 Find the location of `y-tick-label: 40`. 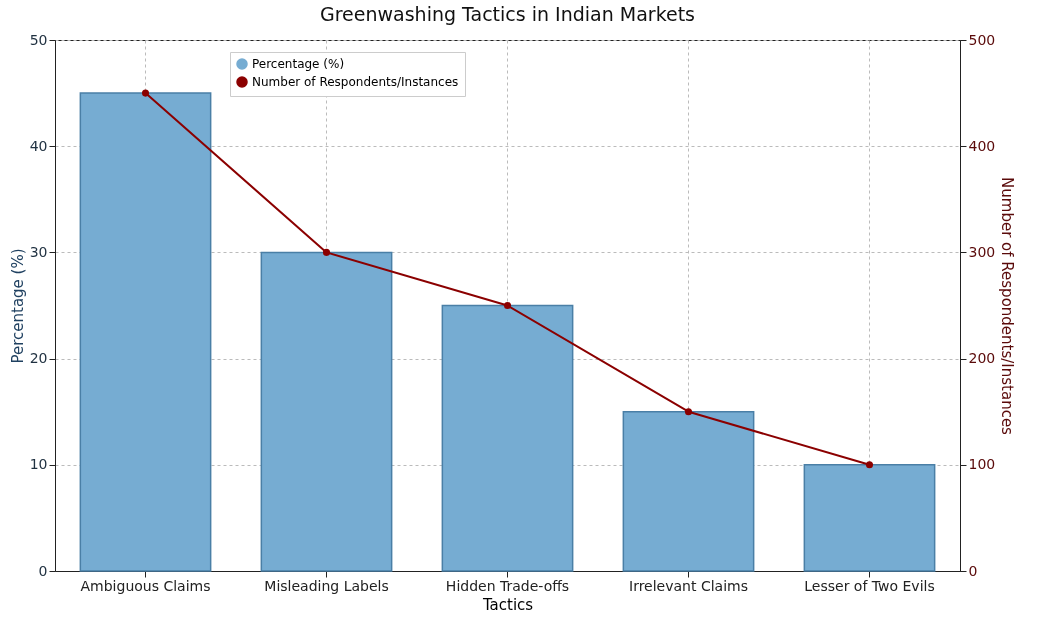

y-tick-label: 40 is located at coordinates (38, 145).